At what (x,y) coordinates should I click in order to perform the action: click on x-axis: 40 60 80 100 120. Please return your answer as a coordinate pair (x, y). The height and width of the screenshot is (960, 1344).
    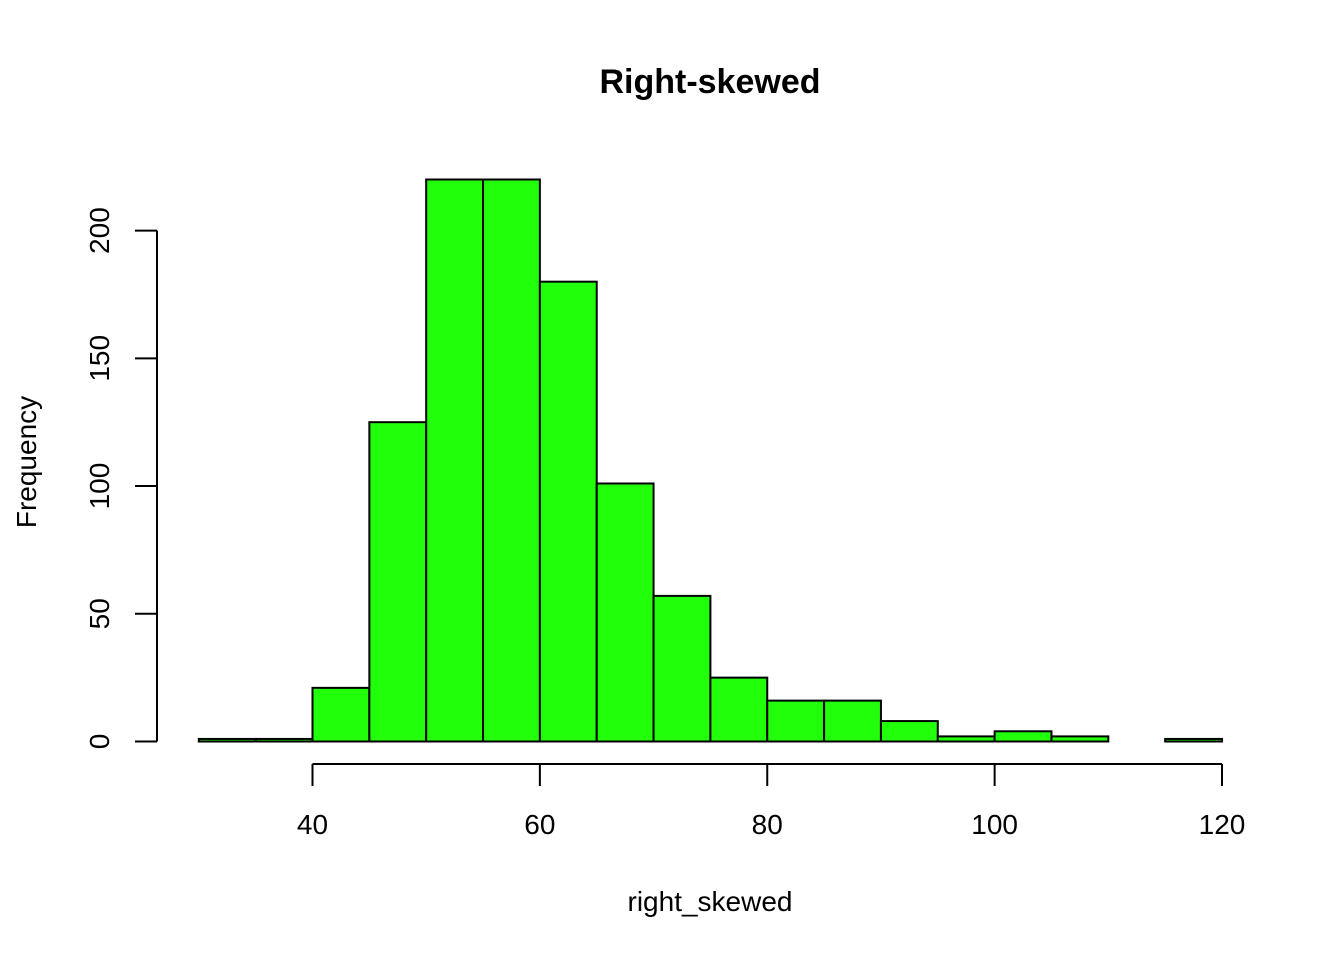
    Looking at the image, I should click on (771, 801).